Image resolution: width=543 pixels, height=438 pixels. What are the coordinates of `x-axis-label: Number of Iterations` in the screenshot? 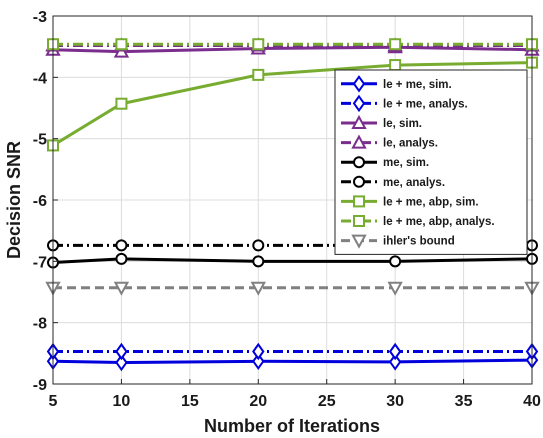 It's located at (292, 426).